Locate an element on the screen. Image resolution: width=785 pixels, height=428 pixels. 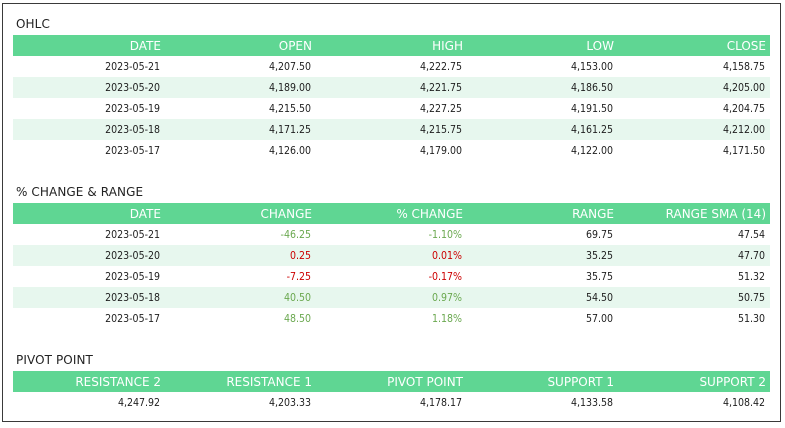
change-cell-change: 0.25 is located at coordinates (240, 255).